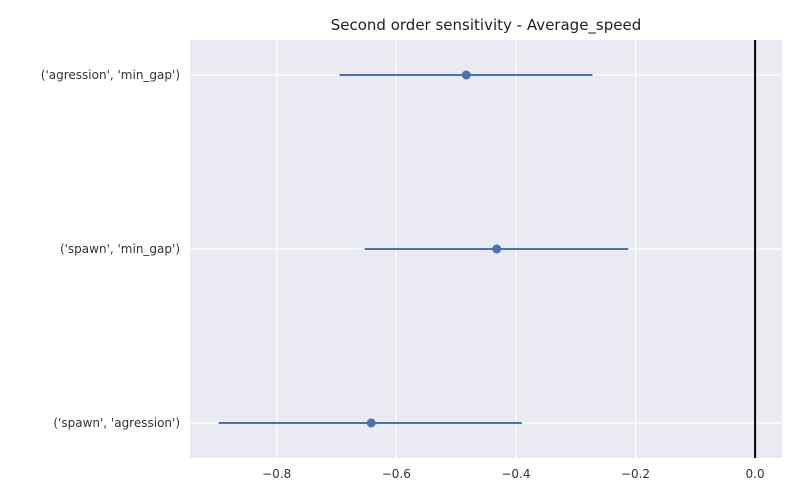 The image size is (800, 504). Describe the element at coordinates (276, 474) in the screenshot. I see `x-tick-label: −0.8` at that location.